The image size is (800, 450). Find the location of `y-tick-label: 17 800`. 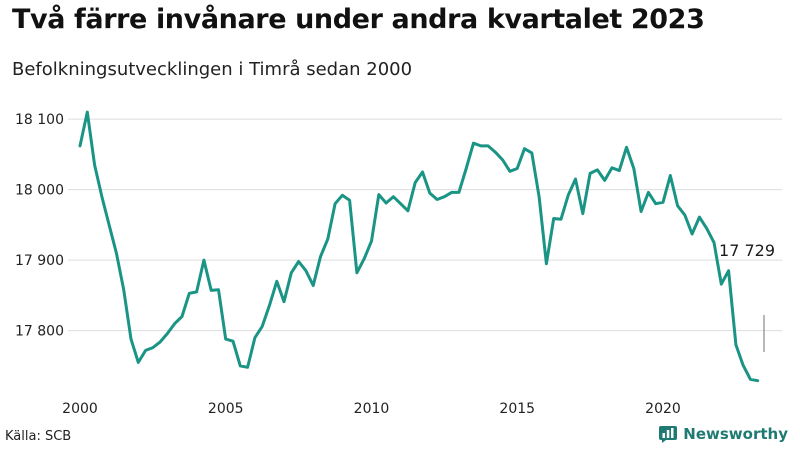

y-tick-label: 17 800 is located at coordinates (39, 332).